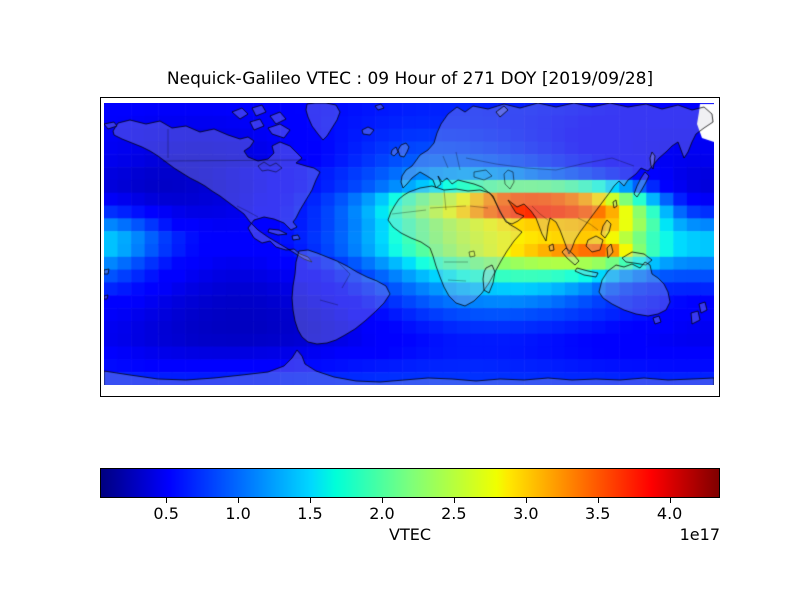  What do you see at coordinates (310, 513) in the screenshot?
I see `colorbar-tick-label: 1.5` at bounding box center [310, 513].